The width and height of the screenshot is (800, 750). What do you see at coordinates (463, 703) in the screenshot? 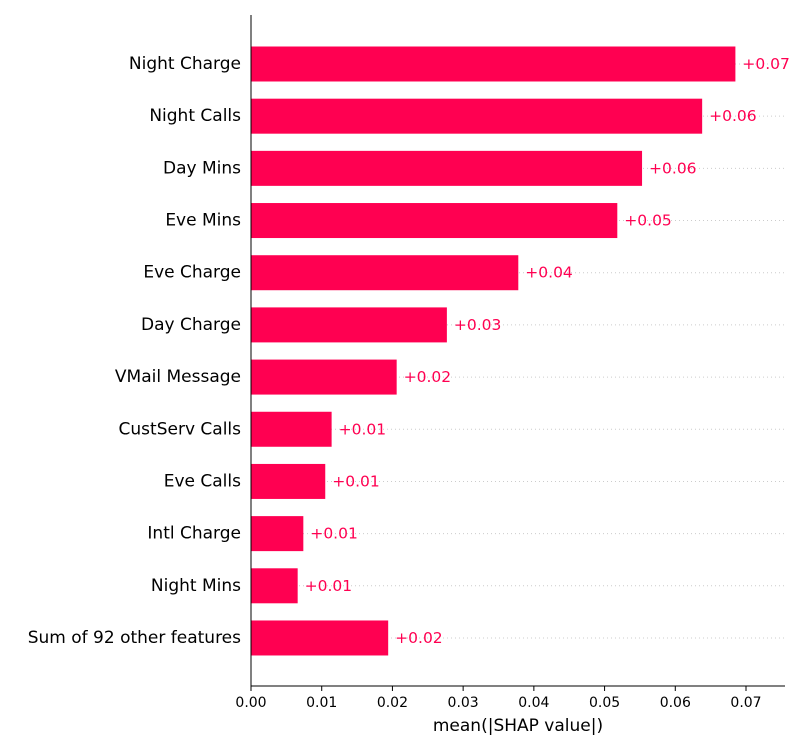
I see `x-tick-label: 0.03` at bounding box center [463, 703].